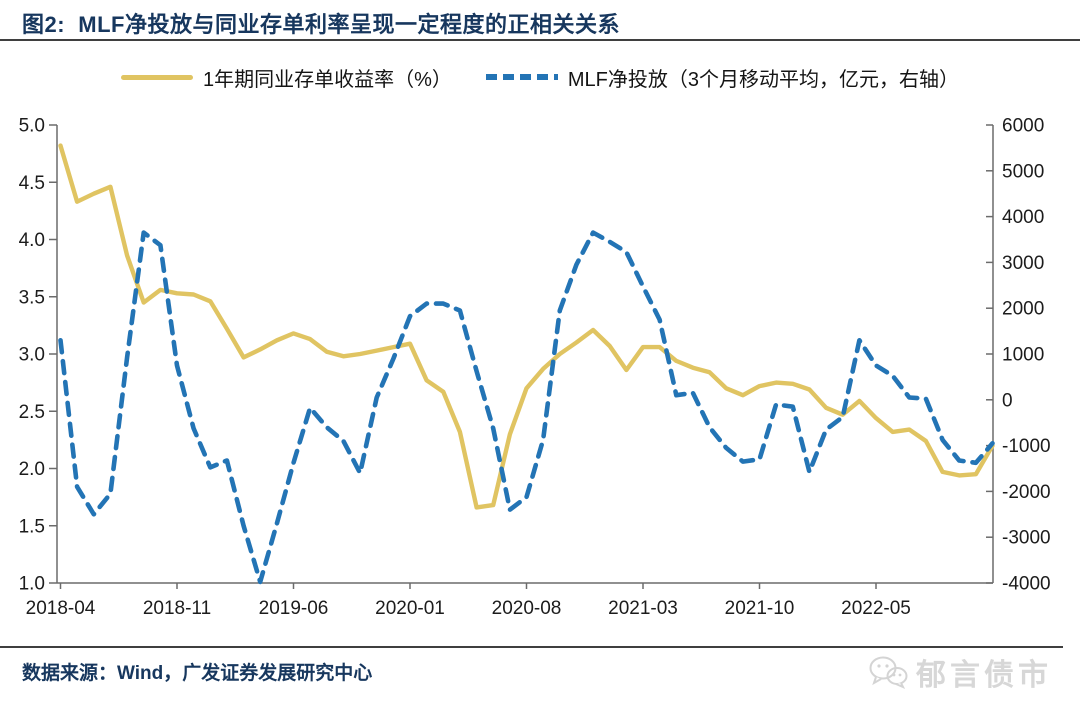  Describe the element at coordinates (177, 608) in the screenshot. I see `x-tick-label: 2018-11` at that location.